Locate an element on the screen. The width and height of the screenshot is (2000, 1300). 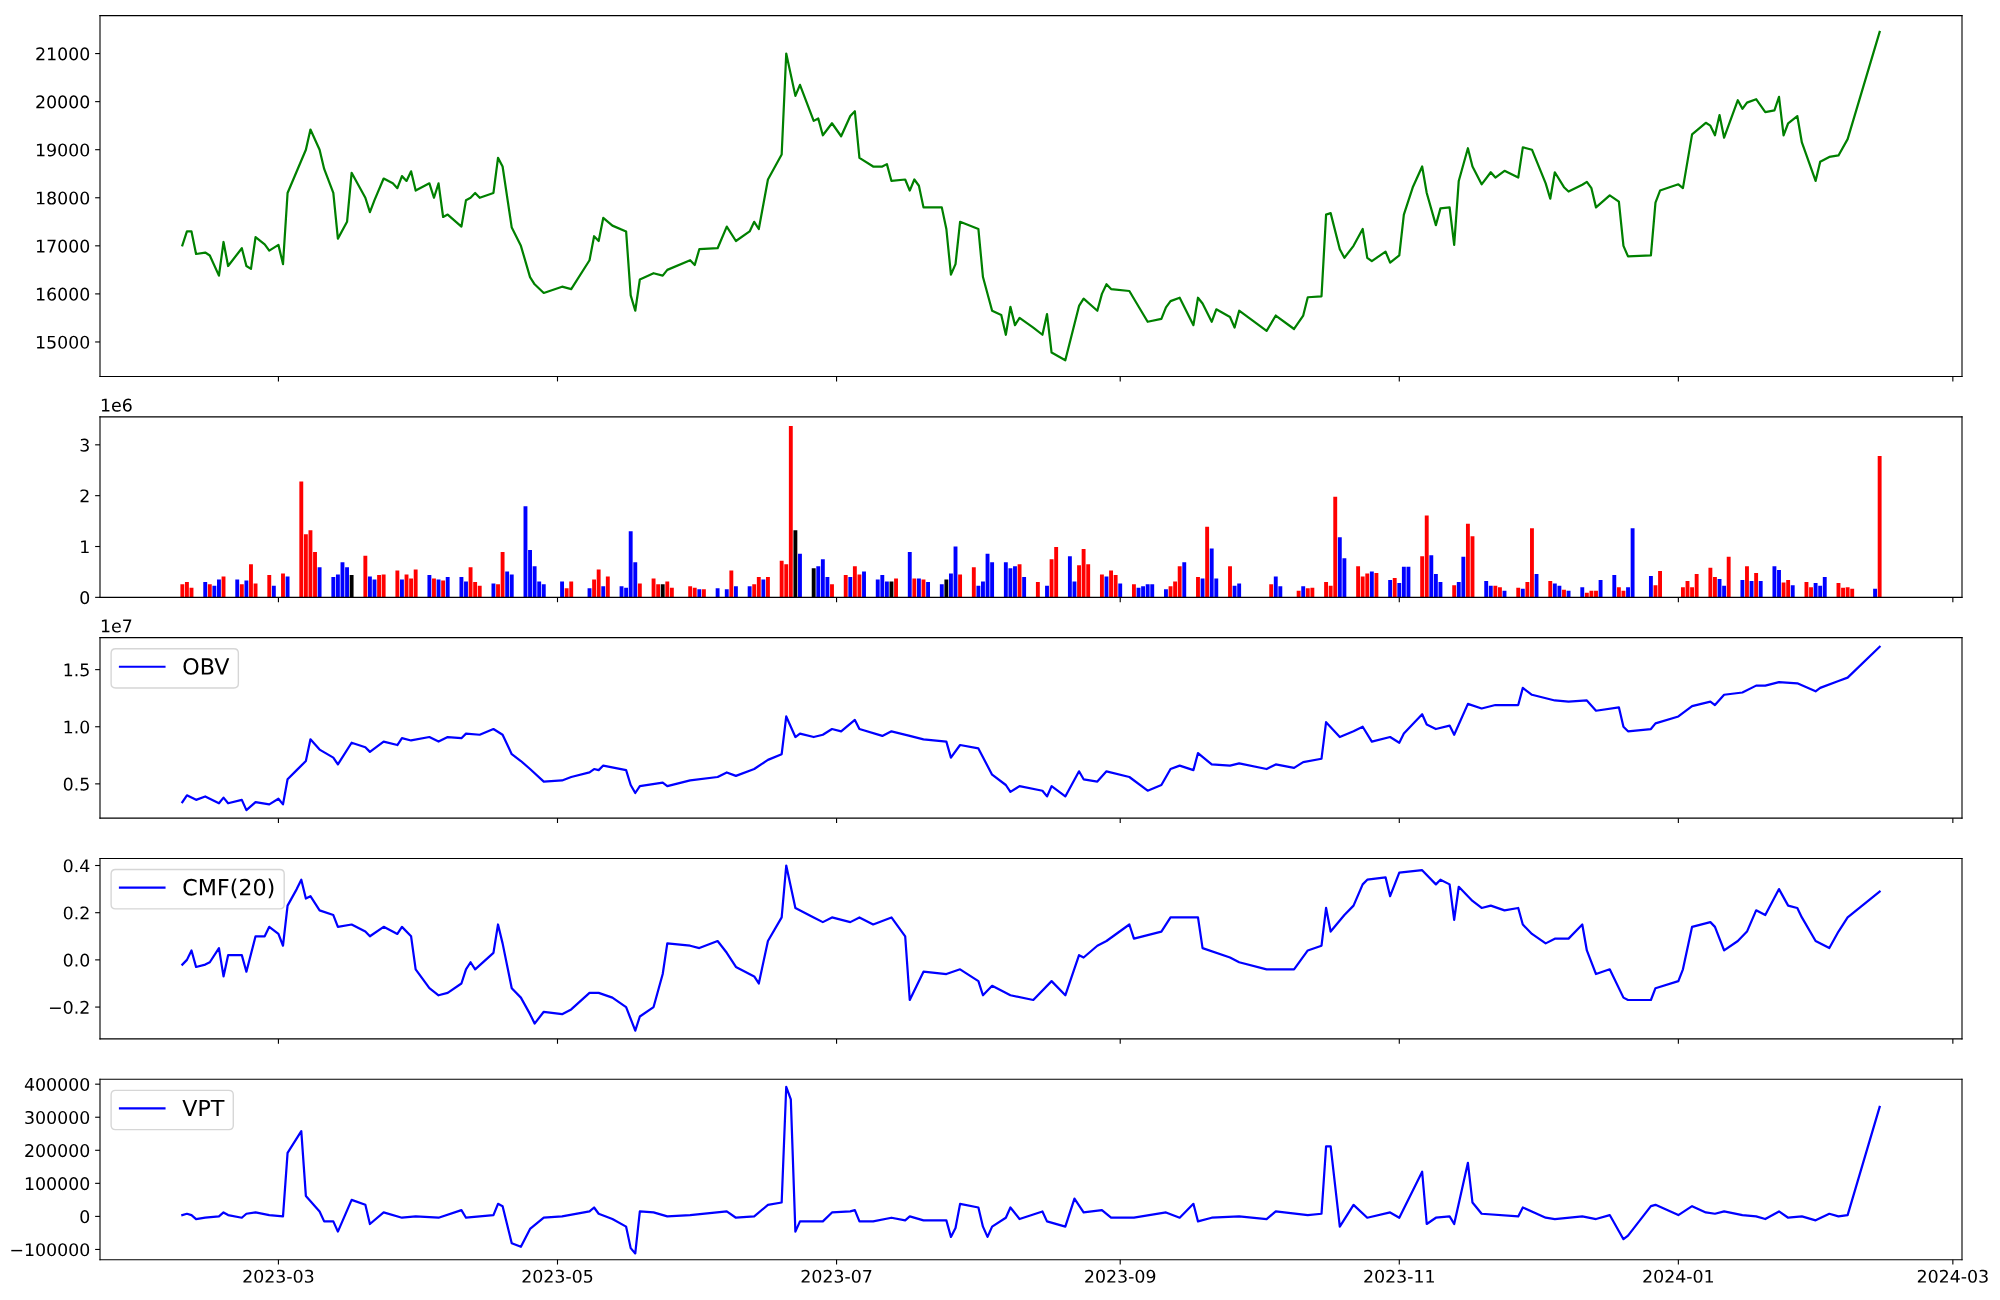
y-tick-label: 18000 is located at coordinates (63, 198).